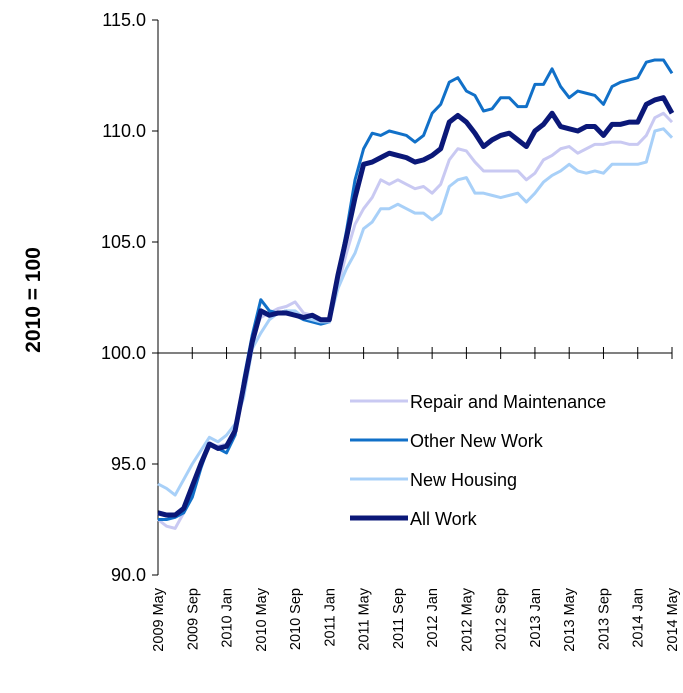 The image size is (683, 693). What do you see at coordinates (673, 619) in the screenshot?
I see `x-tick-label: 2014 May` at bounding box center [673, 619].